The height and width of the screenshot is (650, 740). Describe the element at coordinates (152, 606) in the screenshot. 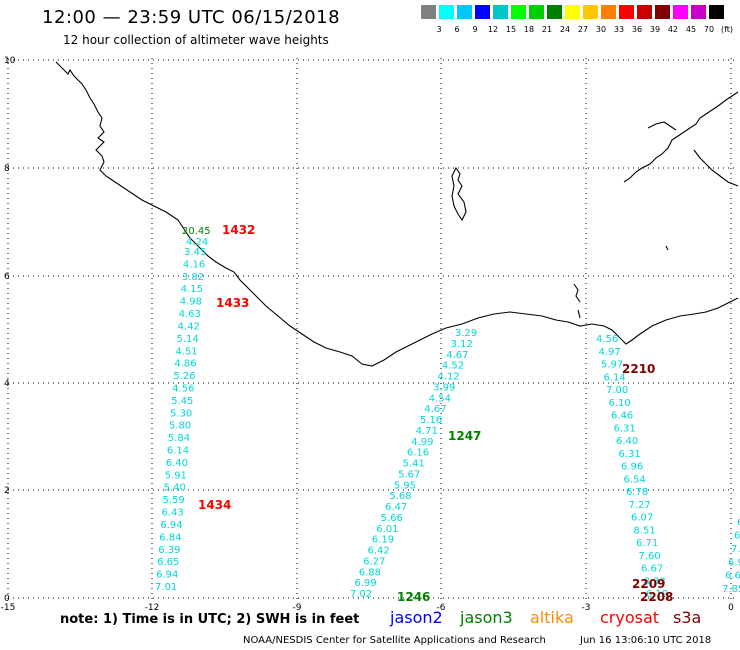

I see `x-tick-label: -12` at that location.